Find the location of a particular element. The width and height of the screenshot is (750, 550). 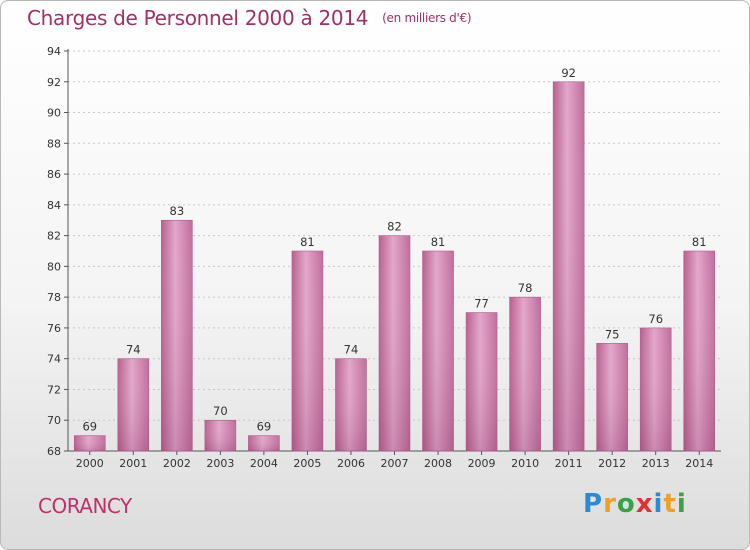

x-tick-label: 2000 is located at coordinates (90, 463).